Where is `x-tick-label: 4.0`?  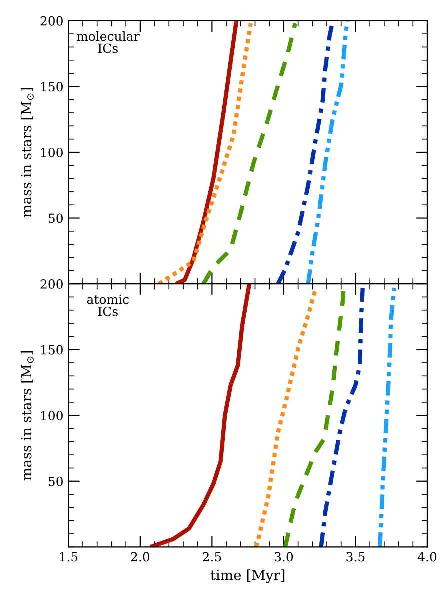 x-tick-label: 4.0 is located at coordinates (427, 557).